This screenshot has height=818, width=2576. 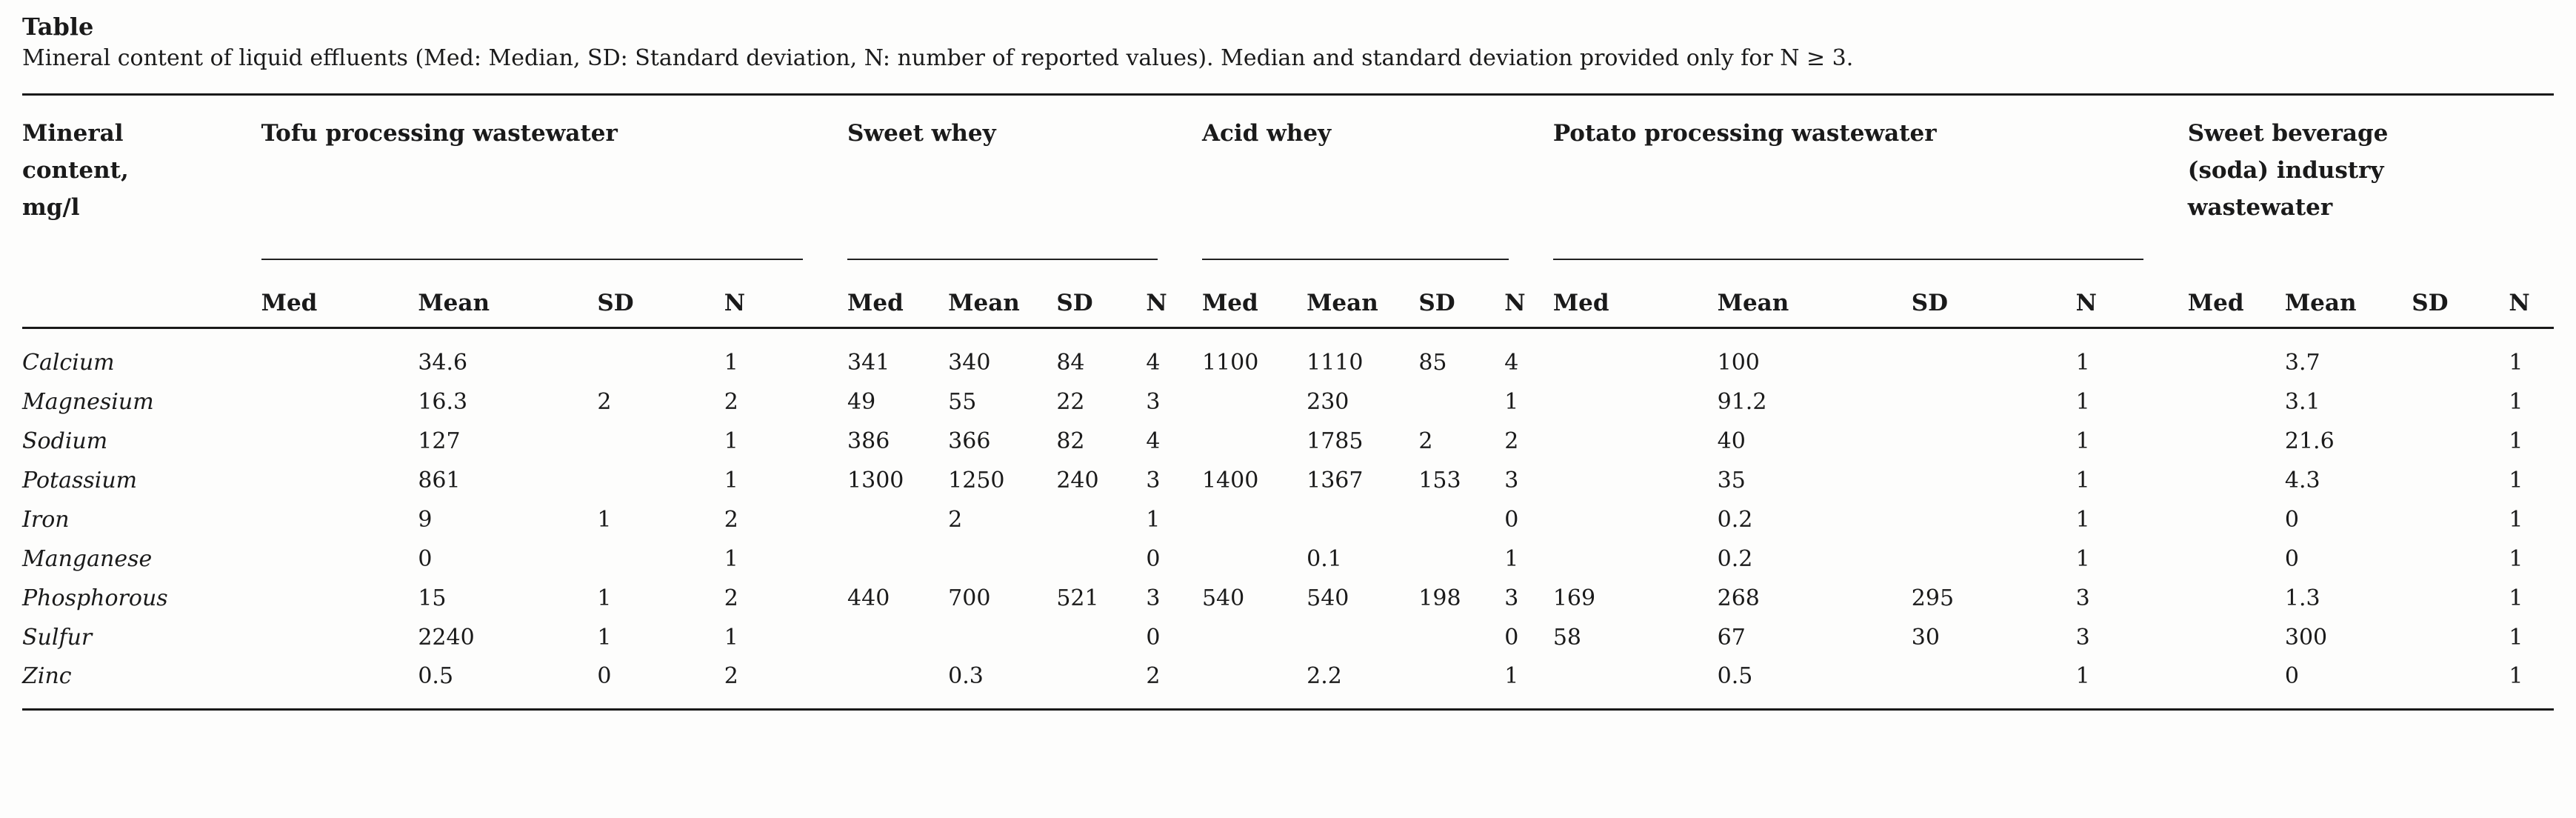 I want to click on table-row: Magnesium 16.3 2 2 49 55 22 3 230 1 91.2 1 3.1 1, so click(x=1288, y=402).